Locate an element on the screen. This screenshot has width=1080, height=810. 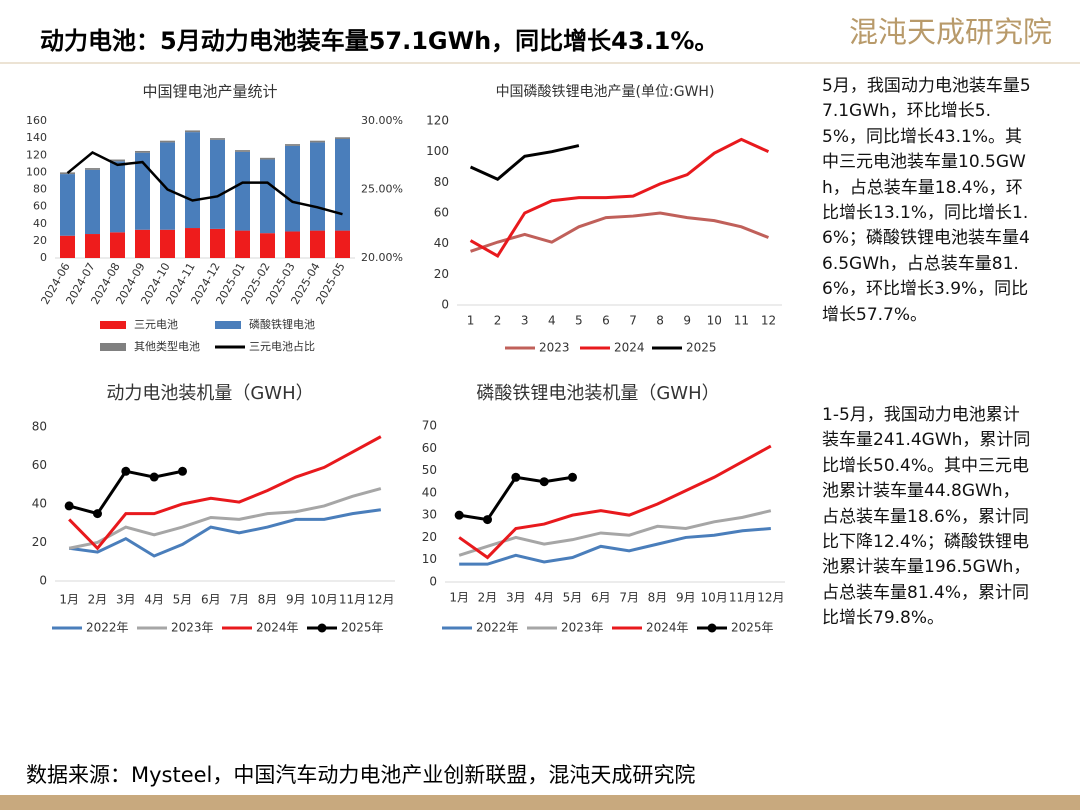
chart-title: 动力电池装机量（GWH） is located at coordinates (209, 393).